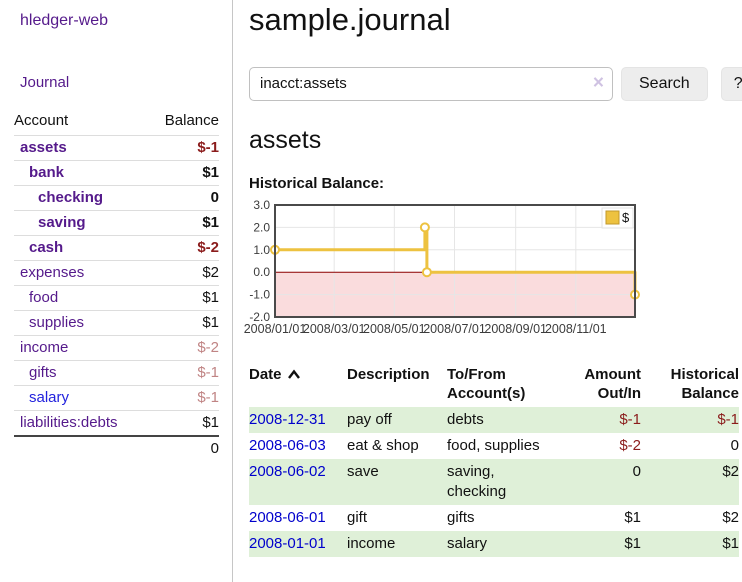  Describe the element at coordinates (183, 348) in the screenshot. I see `account-balance: $-2` at that location.